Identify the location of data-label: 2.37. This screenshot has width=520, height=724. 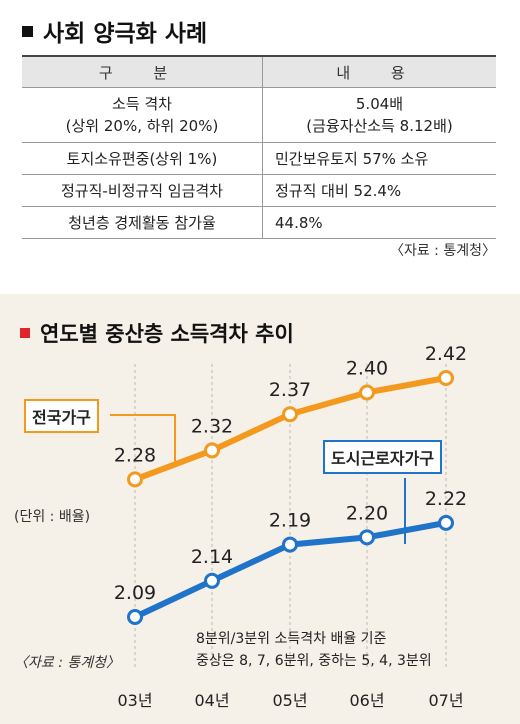
(290, 390).